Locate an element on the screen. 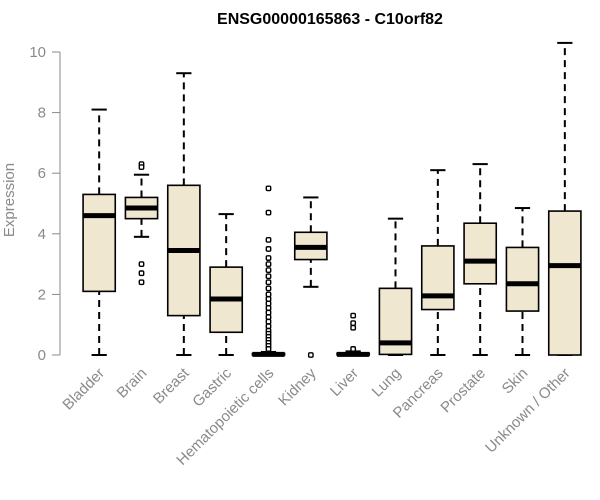 The width and height of the screenshot is (600, 500). box-unknown-other is located at coordinates (564, 198).